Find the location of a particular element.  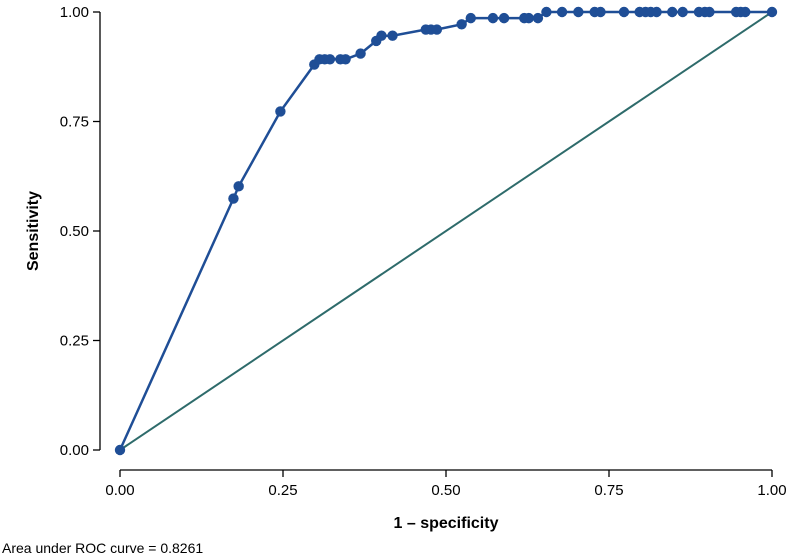

x-tick-label: 0.00 is located at coordinates (119, 490).